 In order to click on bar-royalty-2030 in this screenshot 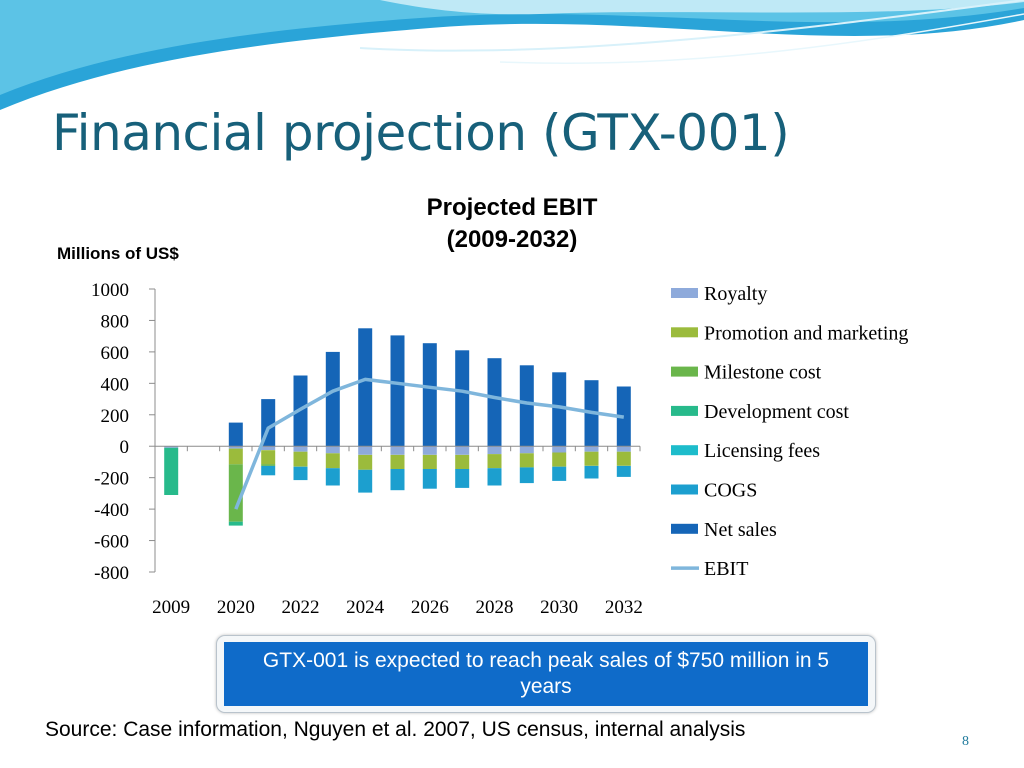, I will do `click(559, 449)`.